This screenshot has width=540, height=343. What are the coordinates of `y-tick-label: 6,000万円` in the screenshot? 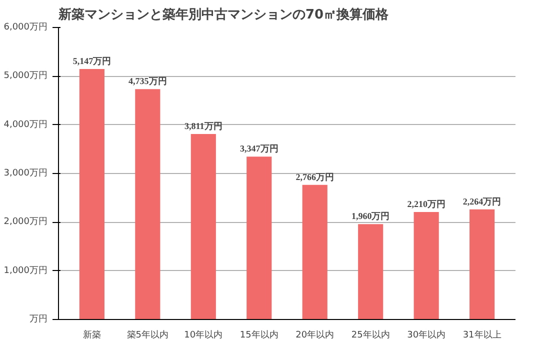 It's located at (26, 27).